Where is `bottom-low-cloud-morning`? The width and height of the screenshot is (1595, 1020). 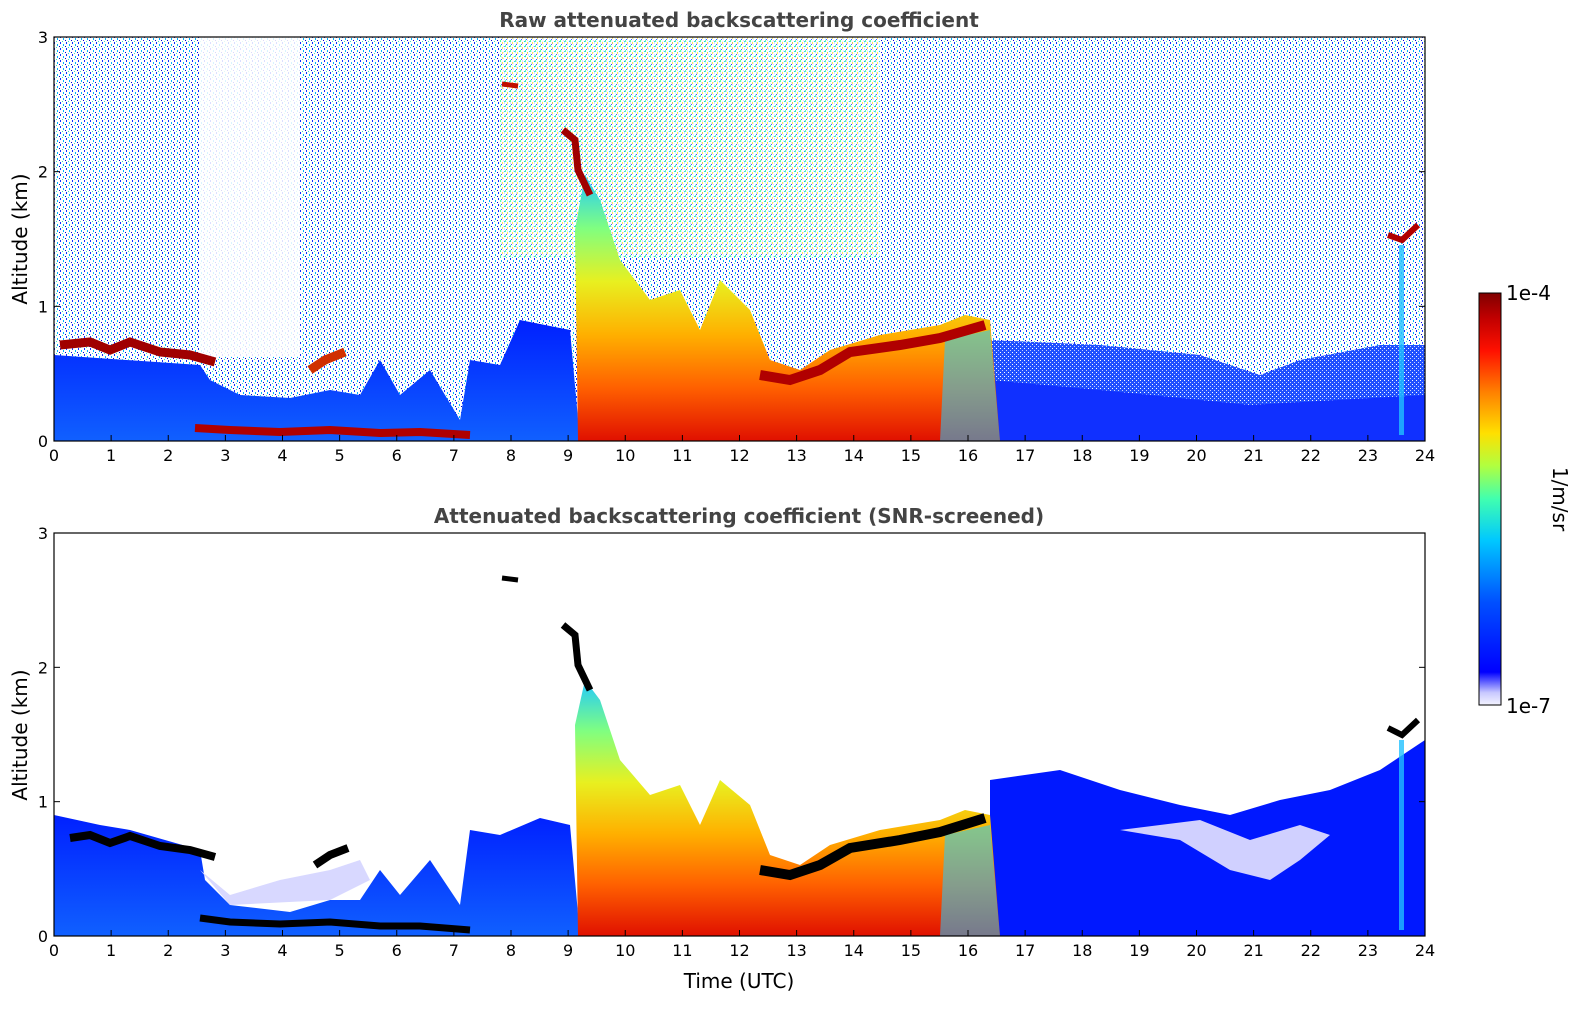 bottom-low-cloud-morning is located at coordinates (143, 845).